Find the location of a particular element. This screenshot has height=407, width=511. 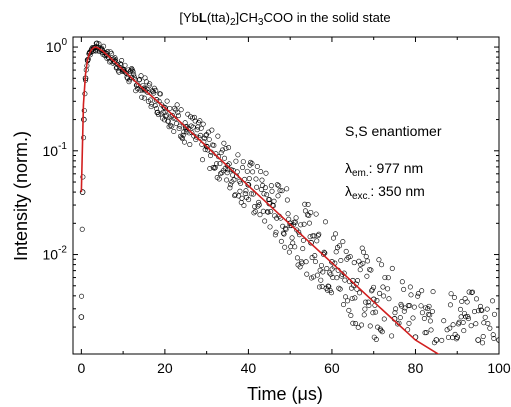

excitation-wavelength-label: λexc.: 350 nm is located at coordinates (385, 192).